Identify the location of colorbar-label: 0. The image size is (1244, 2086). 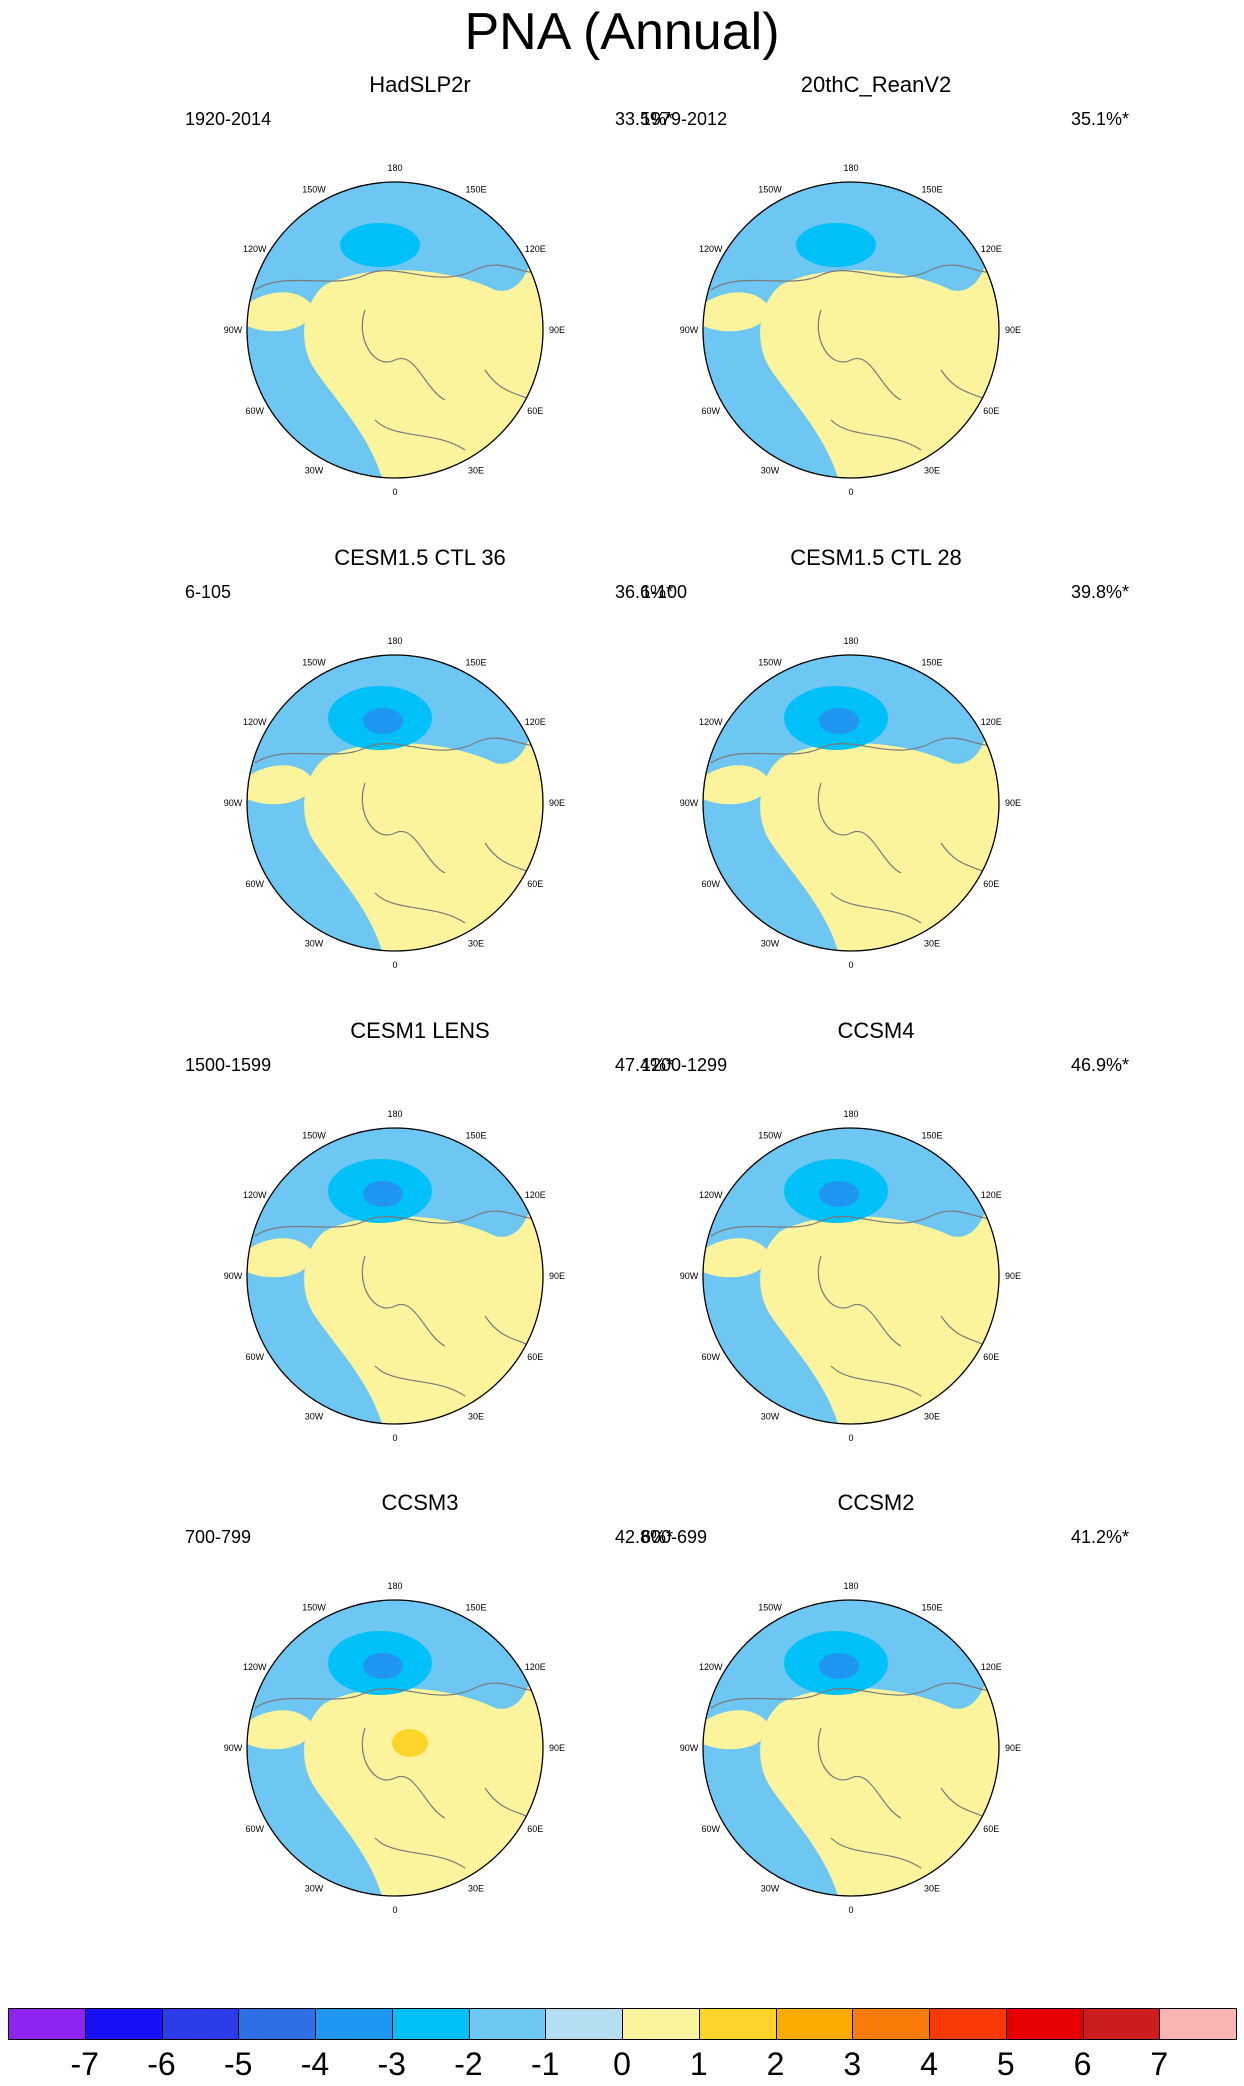
(622, 2064).